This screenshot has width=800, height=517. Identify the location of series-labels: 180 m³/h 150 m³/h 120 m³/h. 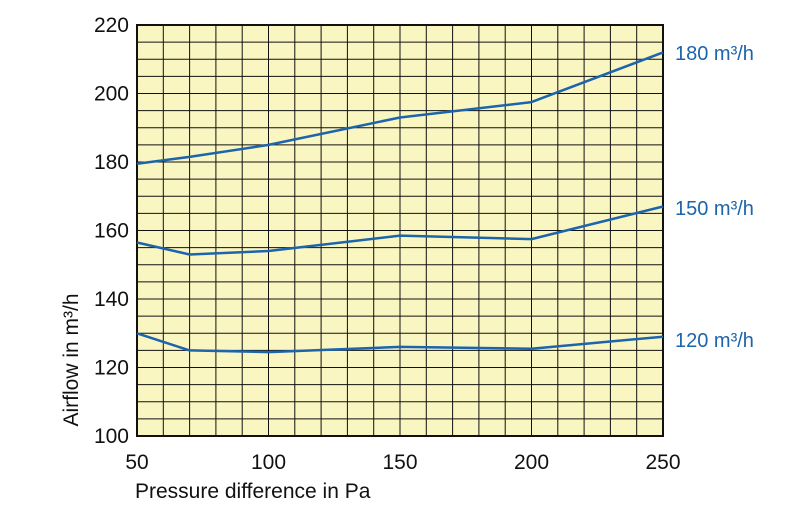
(714, 197).